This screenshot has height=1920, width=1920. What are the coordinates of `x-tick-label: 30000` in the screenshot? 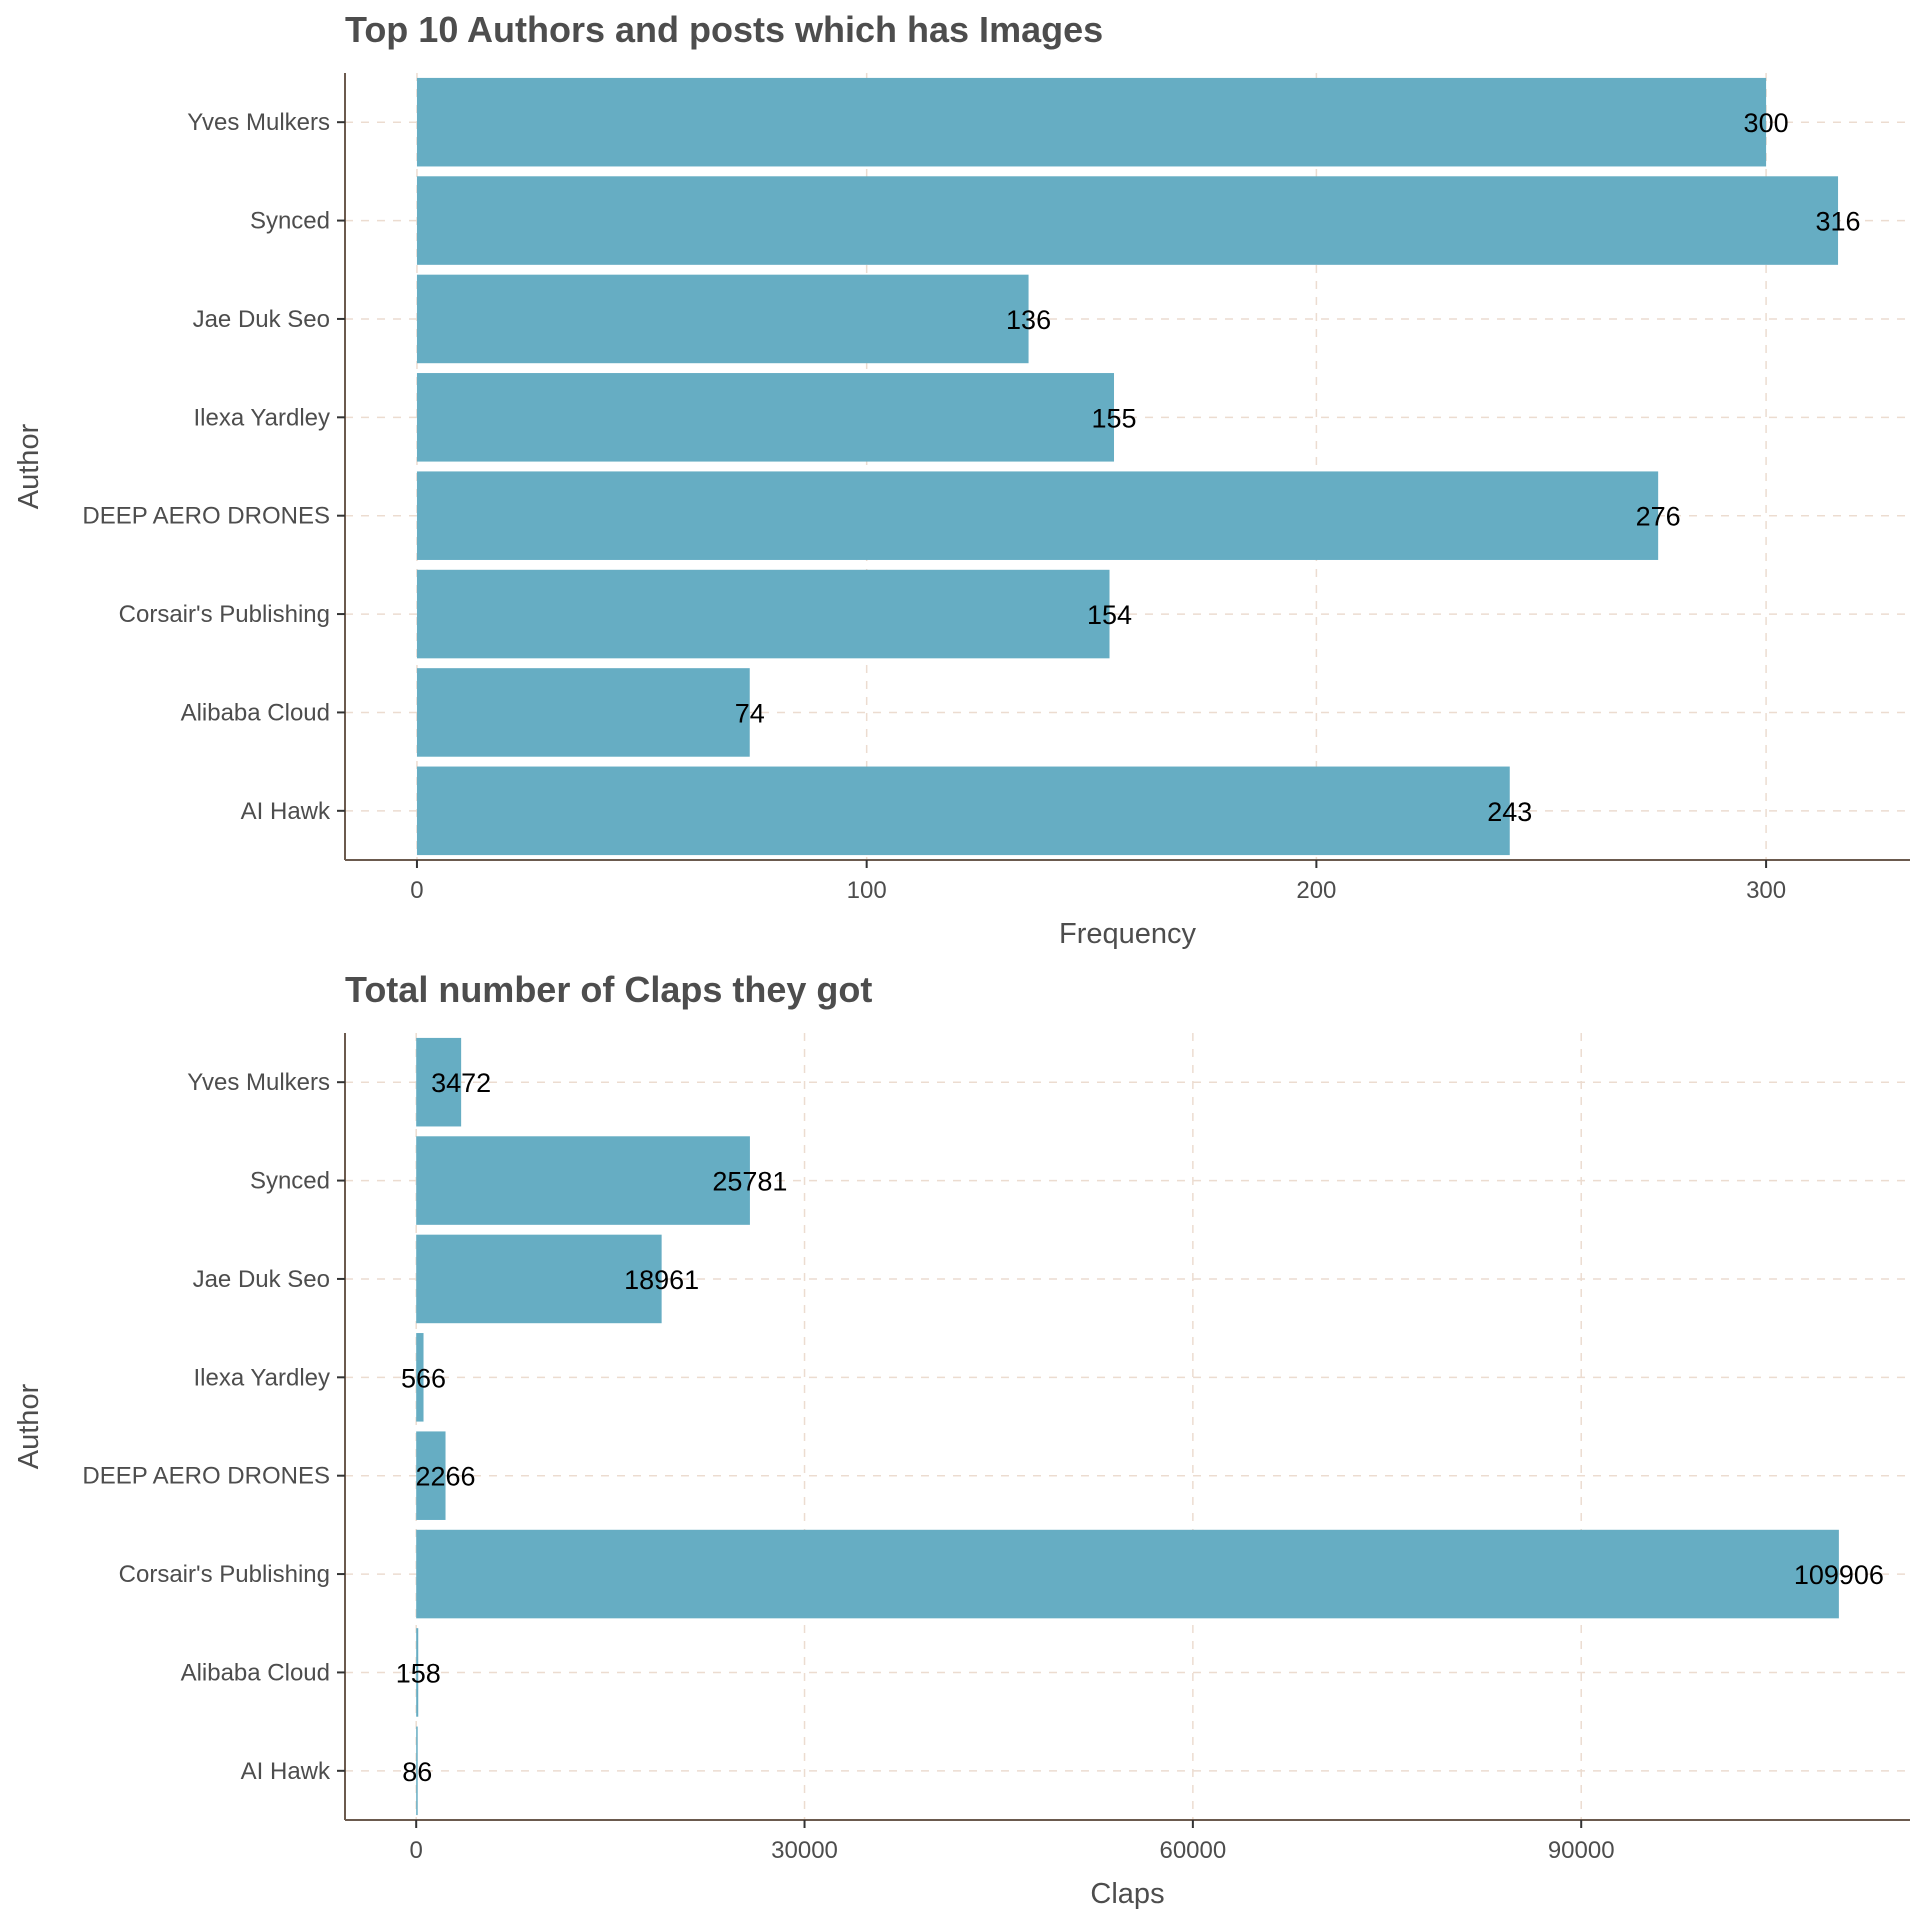 It's located at (804, 1850).